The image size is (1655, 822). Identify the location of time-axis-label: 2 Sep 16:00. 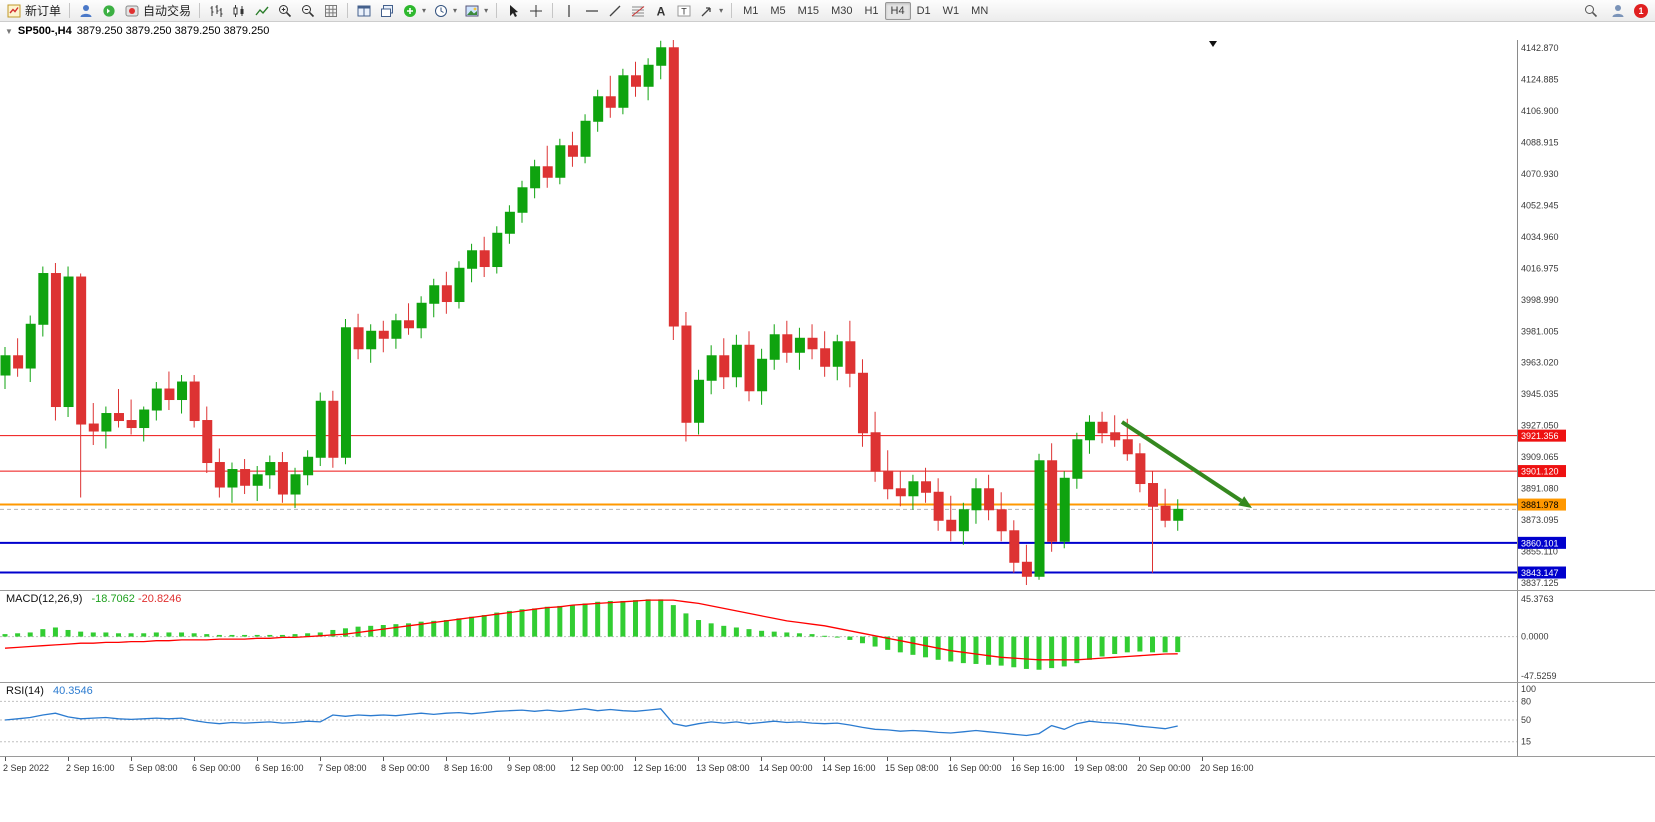
(90, 768).